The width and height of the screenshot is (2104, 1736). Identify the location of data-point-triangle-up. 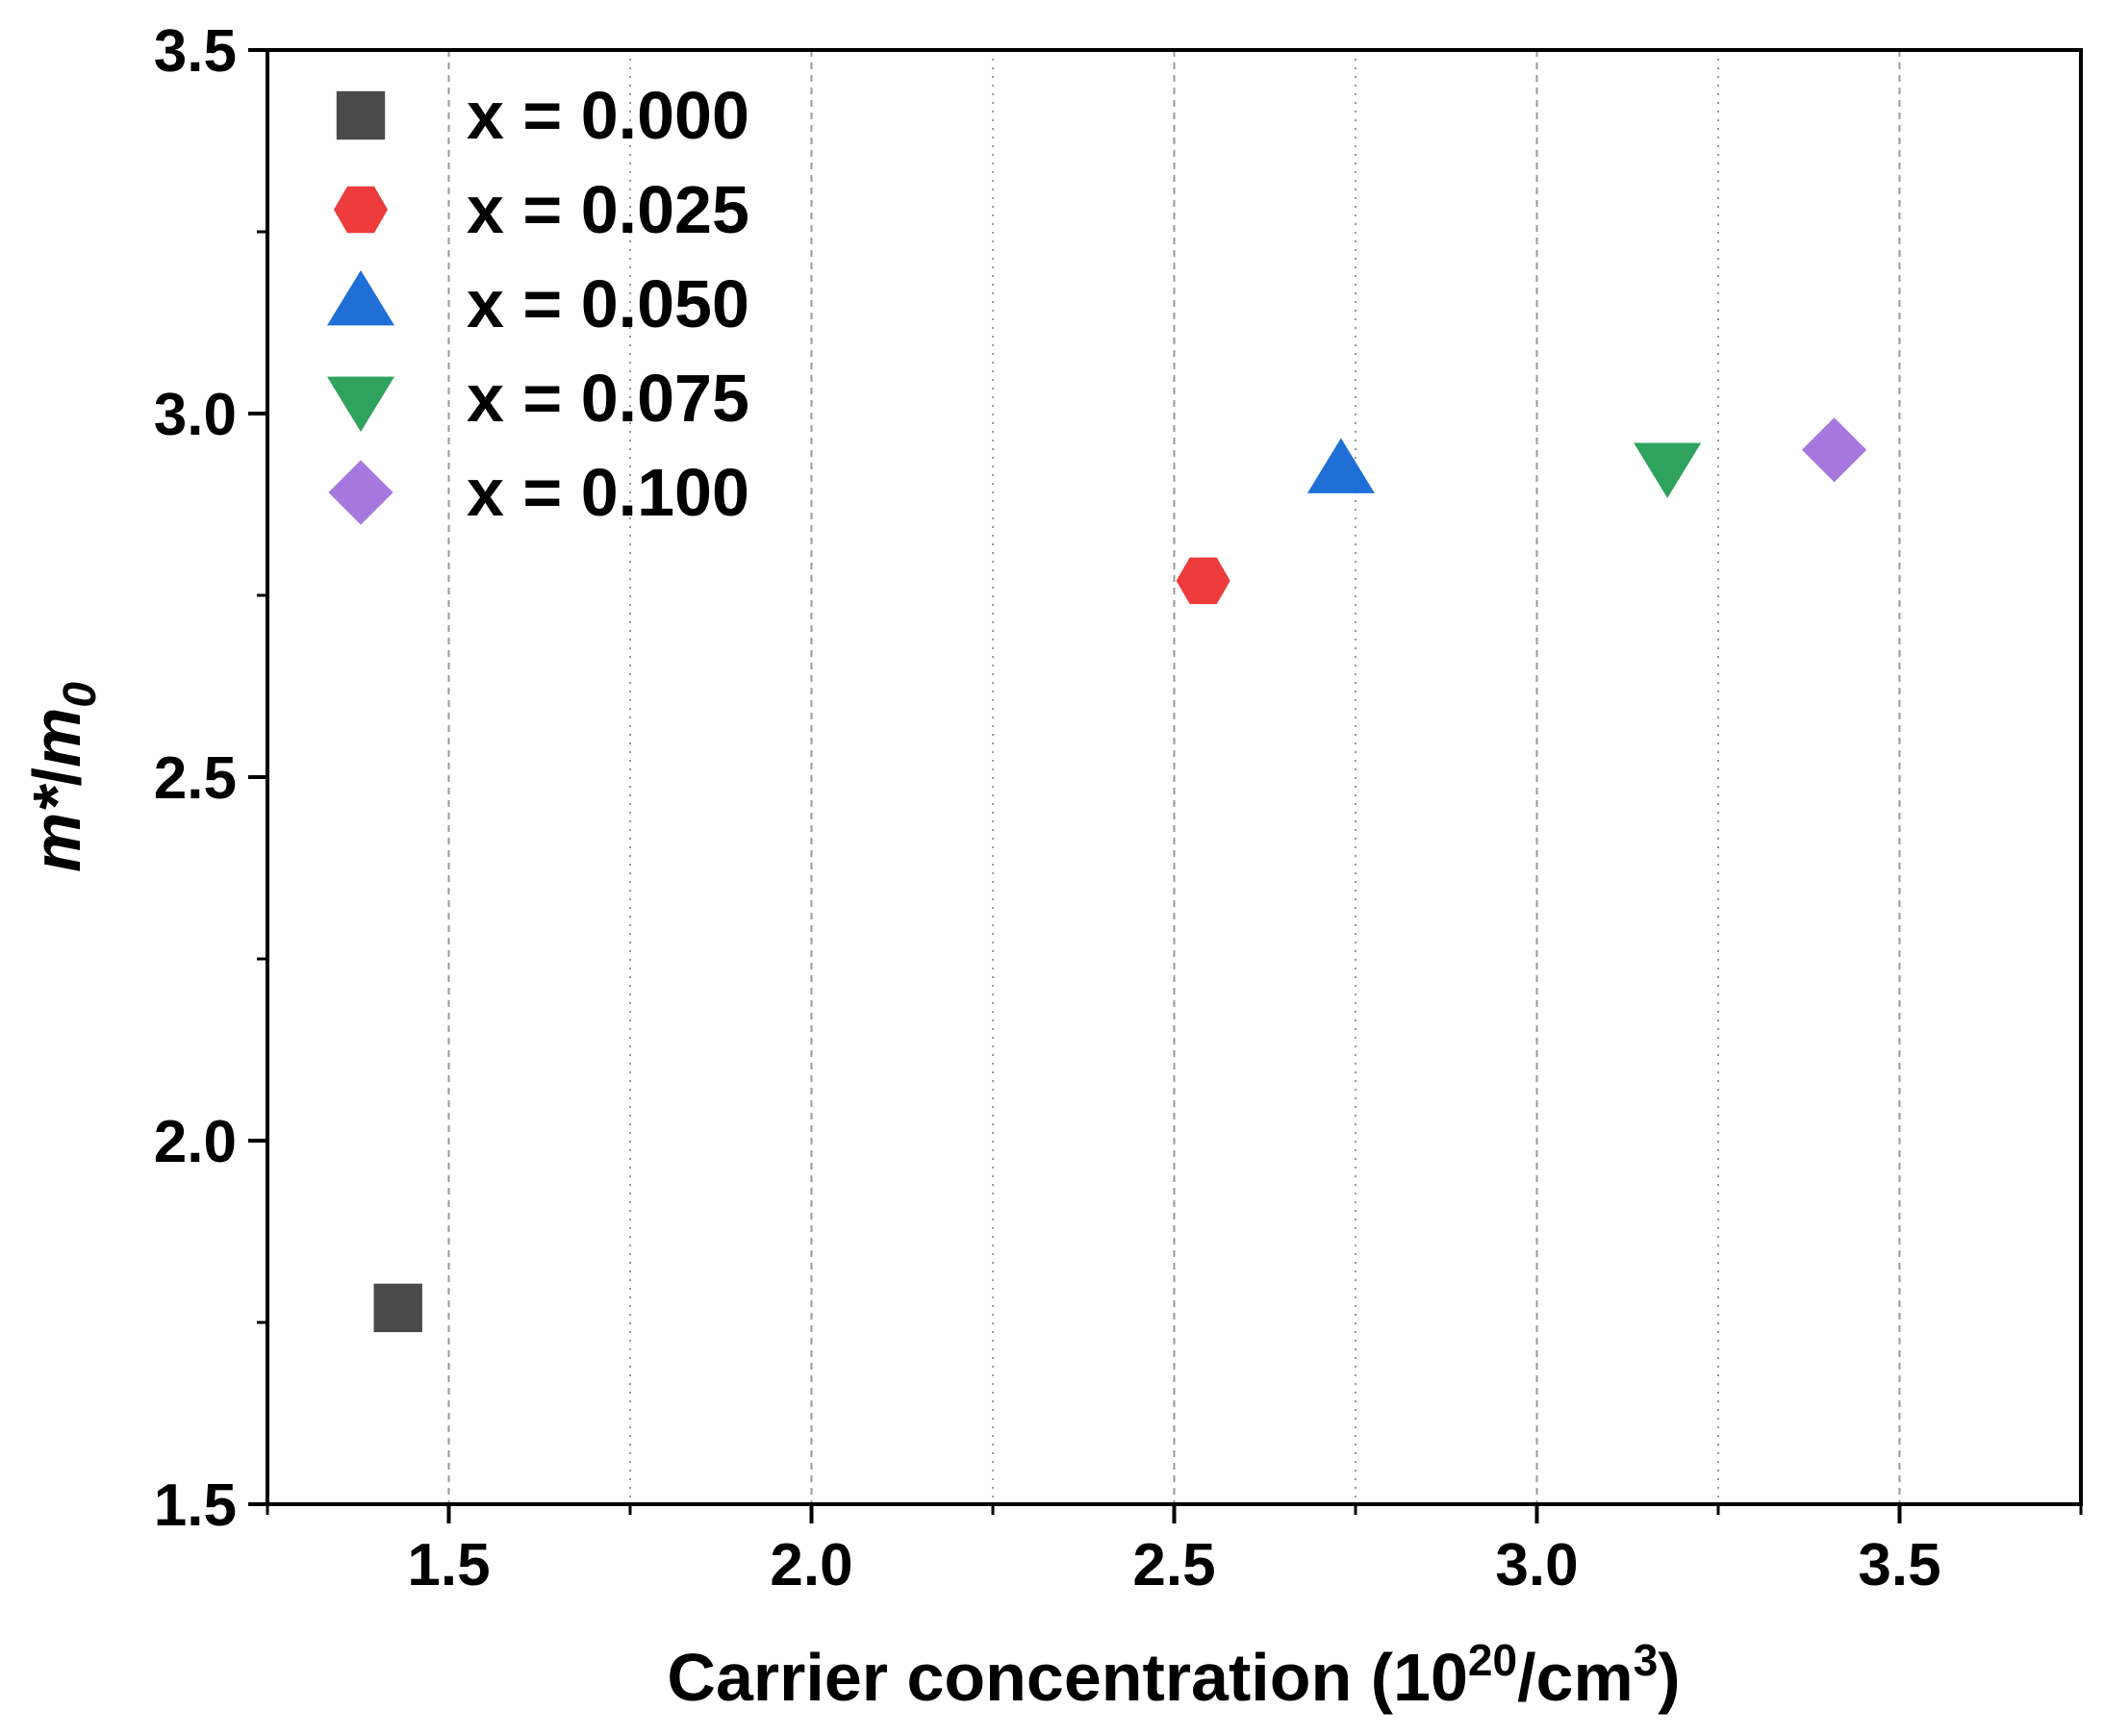
(1340, 465).